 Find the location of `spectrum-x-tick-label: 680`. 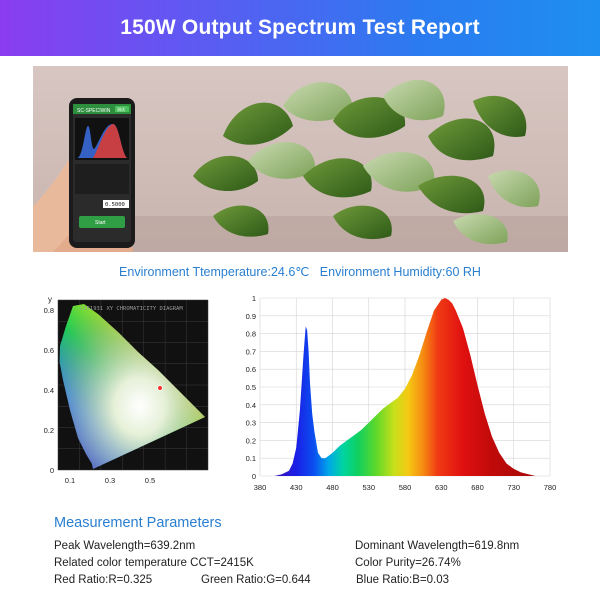

spectrum-x-tick-label: 680 is located at coordinates (477, 487).